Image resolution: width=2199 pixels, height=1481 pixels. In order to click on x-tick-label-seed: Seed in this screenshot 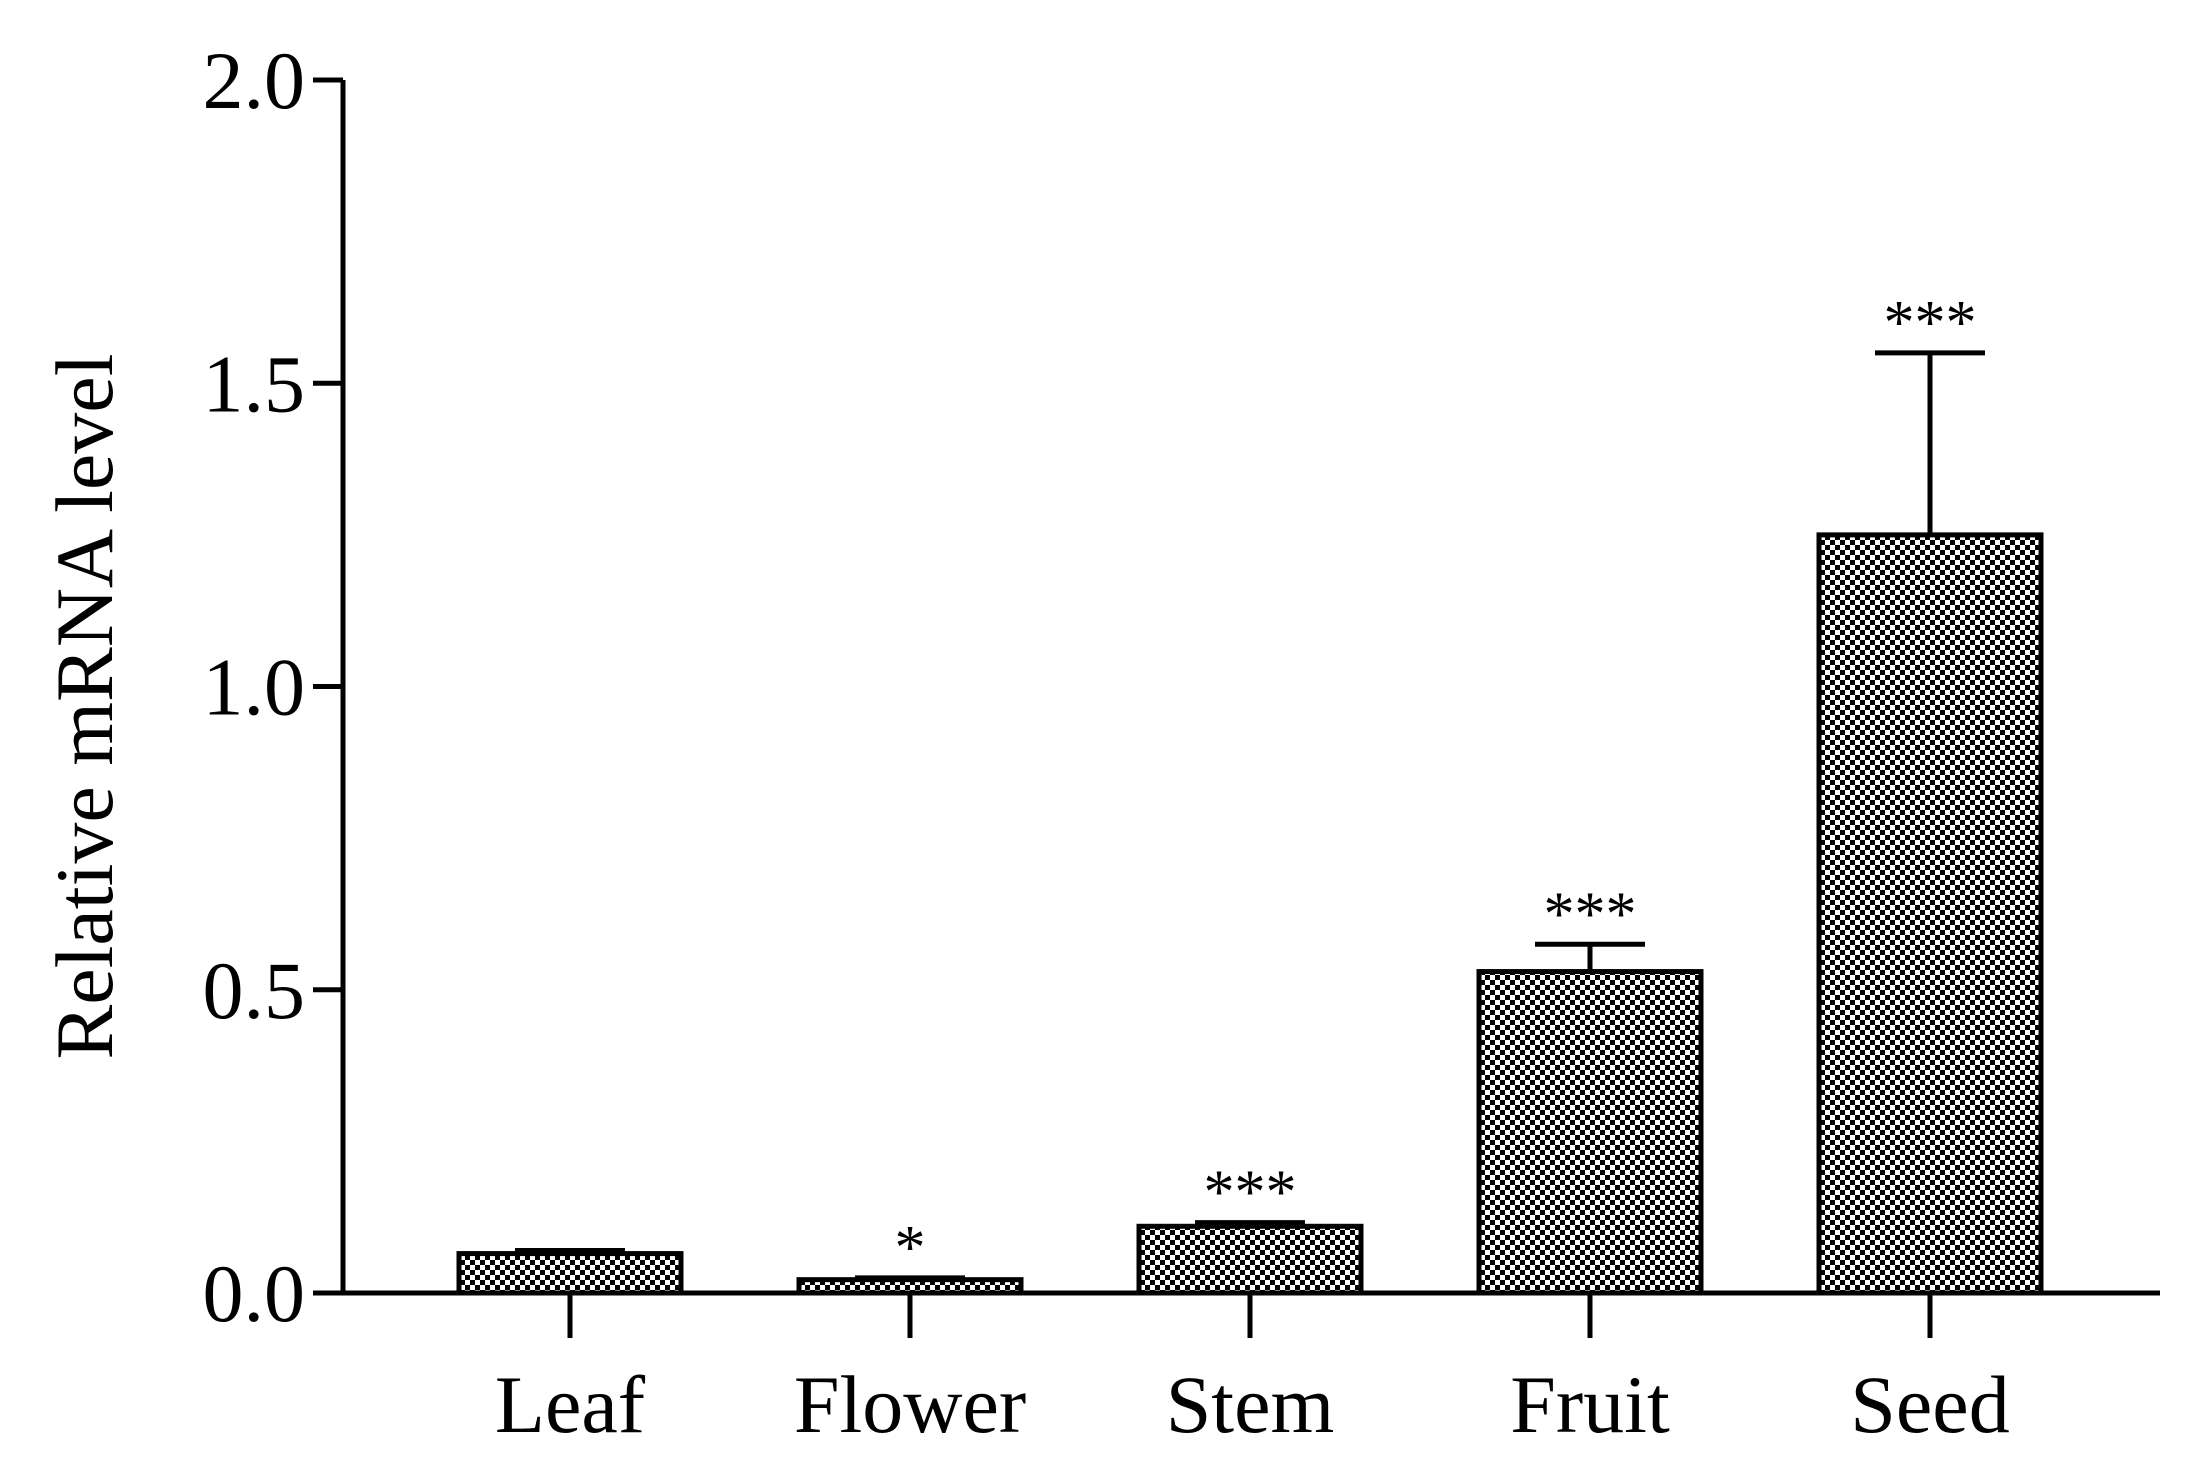, I will do `click(1929, 1404)`.